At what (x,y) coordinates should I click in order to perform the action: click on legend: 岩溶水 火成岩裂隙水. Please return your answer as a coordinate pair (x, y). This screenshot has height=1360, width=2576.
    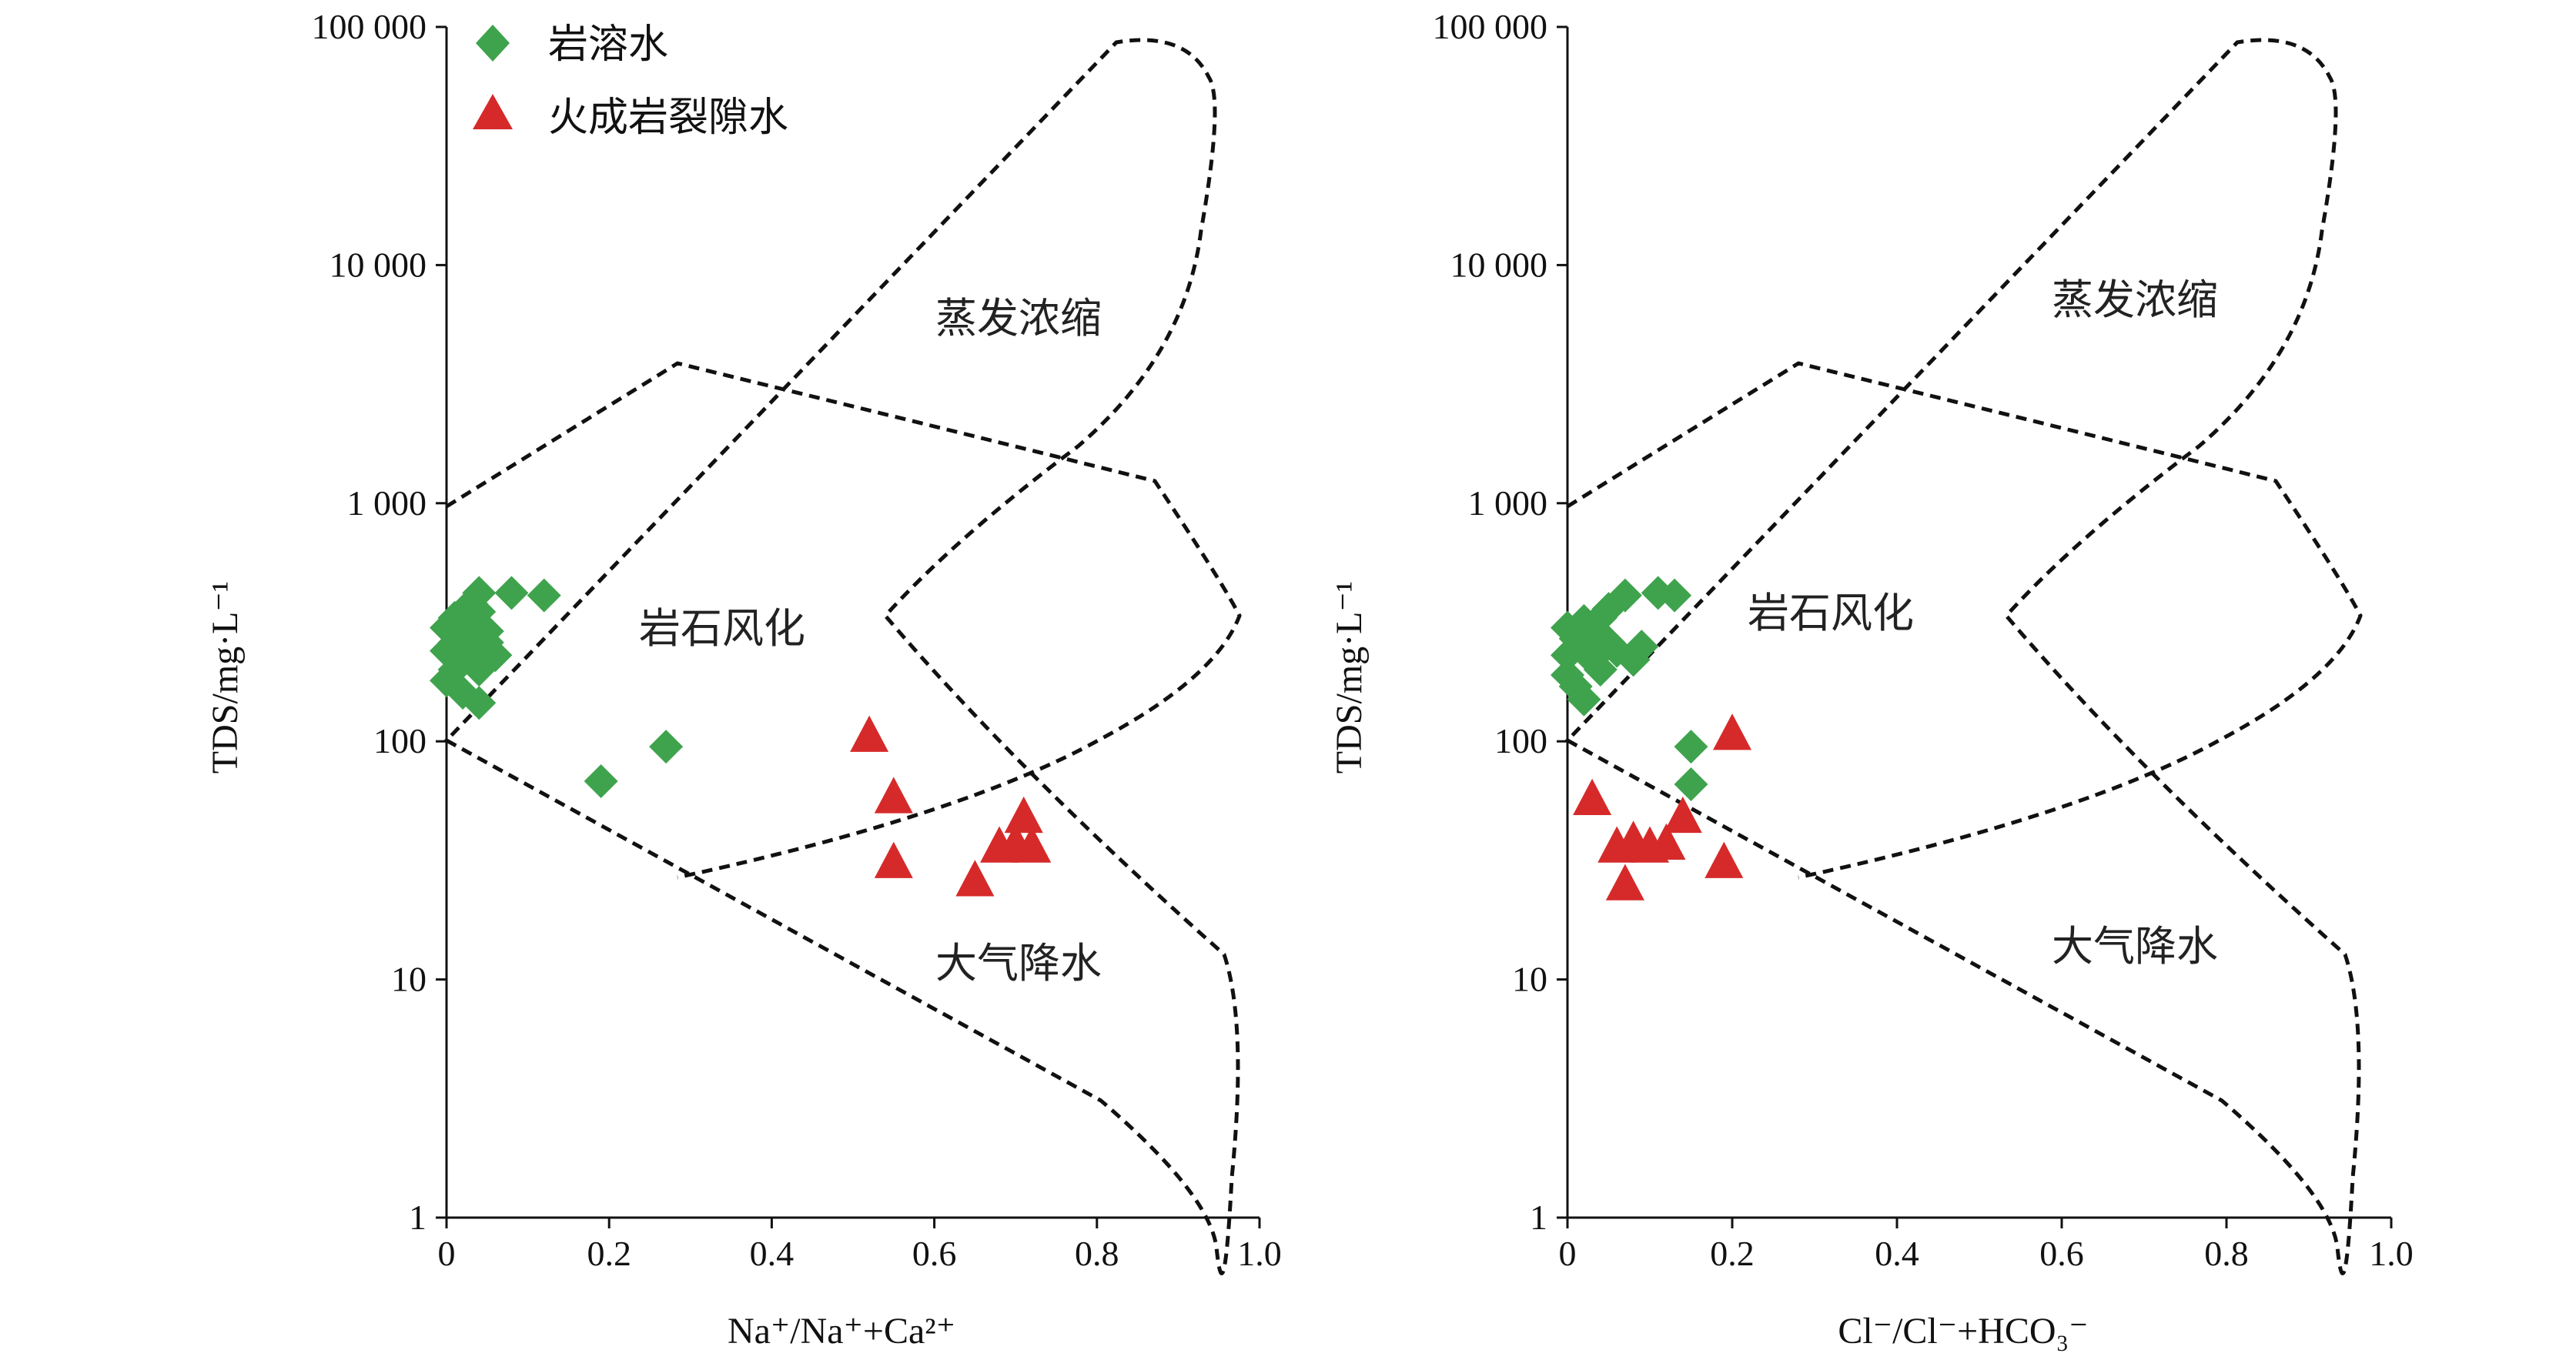
    Looking at the image, I should click on (630, 81).